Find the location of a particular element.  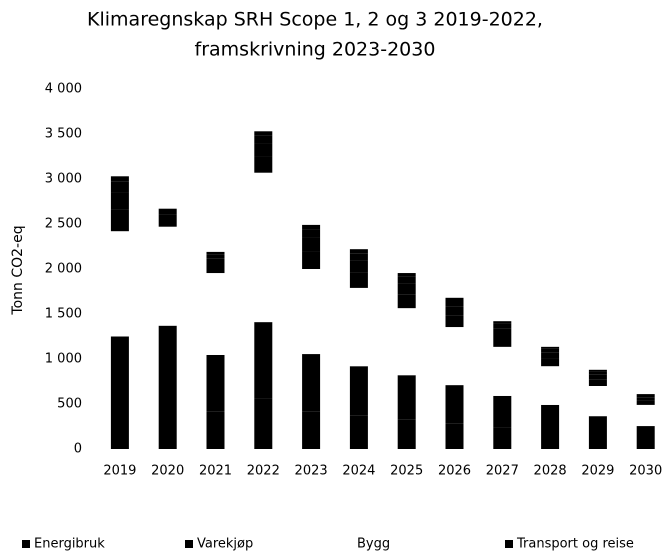

x-tick-label: 2028 is located at coordinates (550, 471).